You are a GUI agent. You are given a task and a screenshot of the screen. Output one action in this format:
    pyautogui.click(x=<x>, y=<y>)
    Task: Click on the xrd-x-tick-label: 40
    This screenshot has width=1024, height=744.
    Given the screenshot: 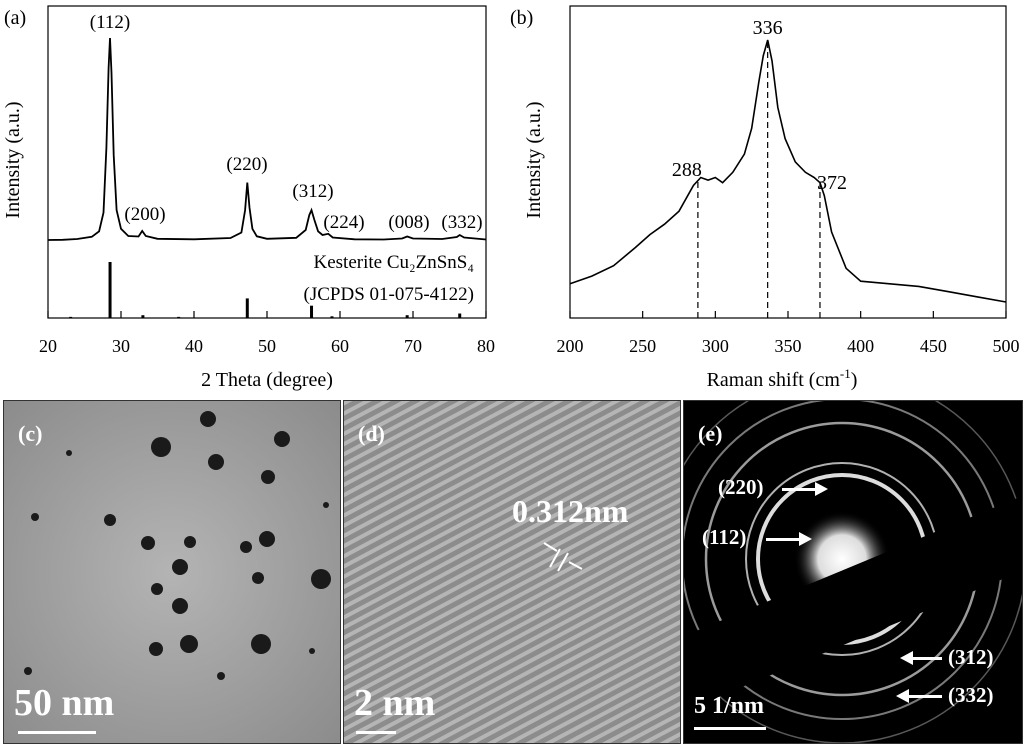 What is the action you would take?
    pyautogui.click(x=194, y=346)
    